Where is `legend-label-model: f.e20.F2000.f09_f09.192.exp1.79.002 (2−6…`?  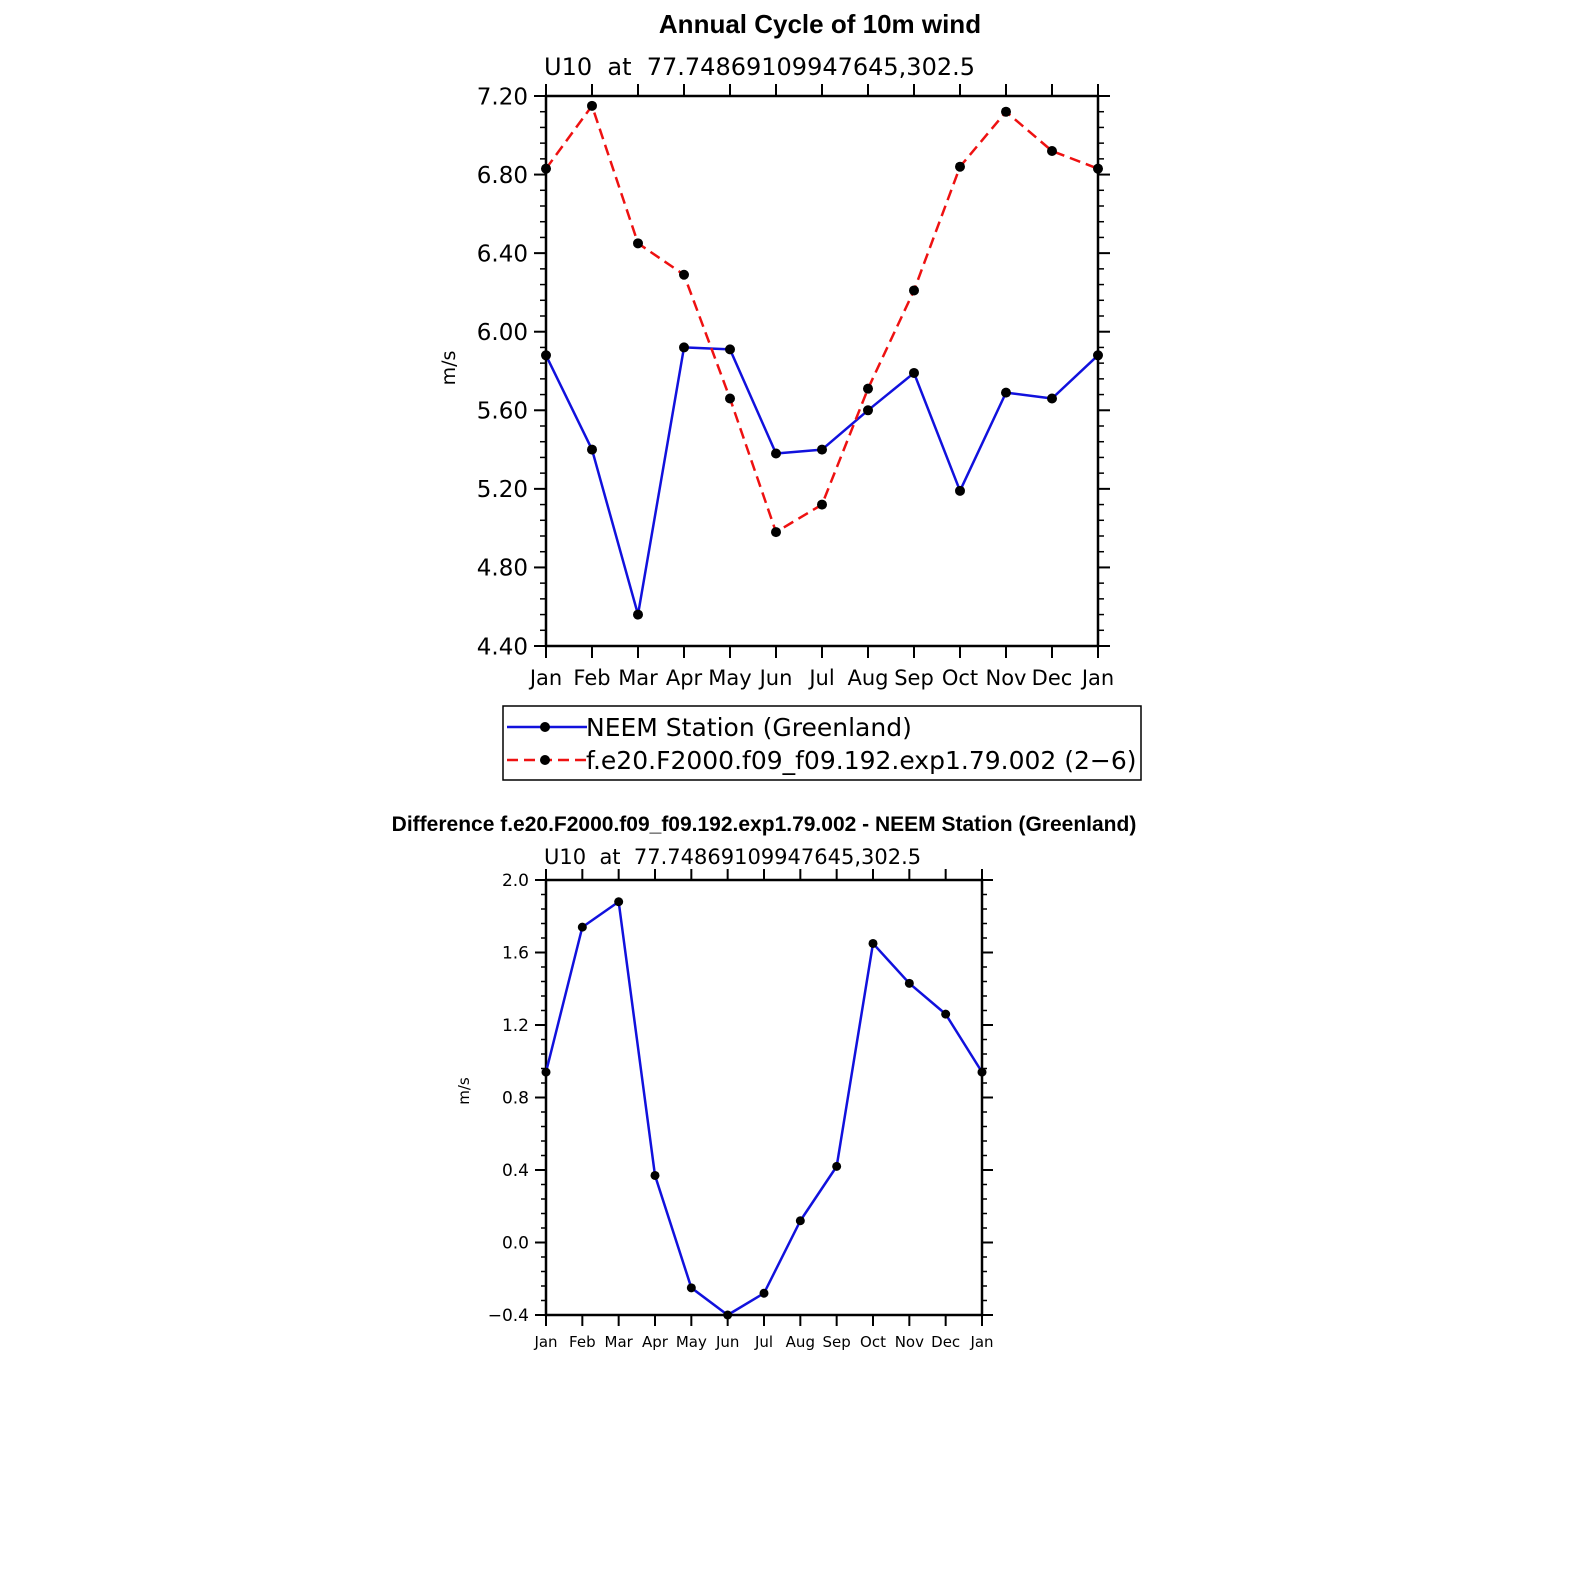 legend-label-model: f.e20.F2000.f09_f09.192.exp1.79.002 (2−6… is located at coordinates (861, 760).